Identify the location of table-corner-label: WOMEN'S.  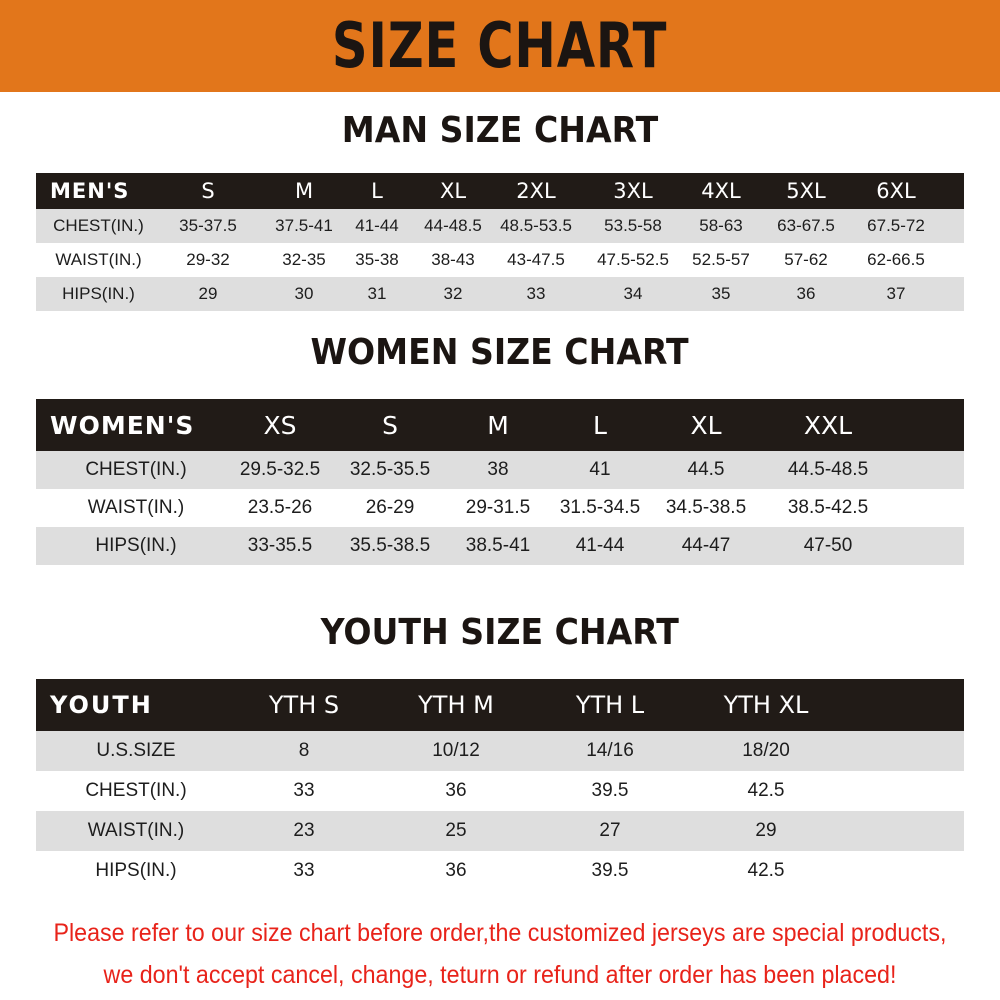
(122, 425).